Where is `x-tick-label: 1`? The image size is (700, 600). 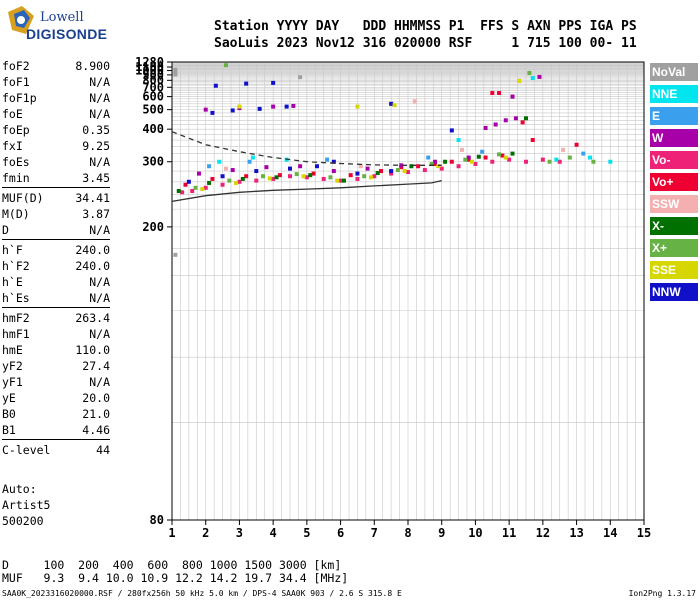
x-tick-label: 1 is located at coordinates (171, 533).